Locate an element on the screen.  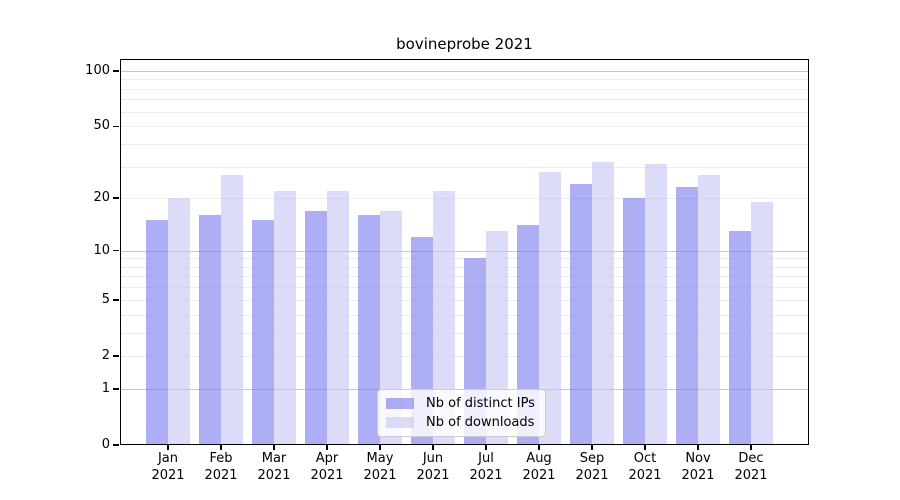
legend-label-distinct-ips: Nb of distinct IPs is located at coordinates (480, 403).